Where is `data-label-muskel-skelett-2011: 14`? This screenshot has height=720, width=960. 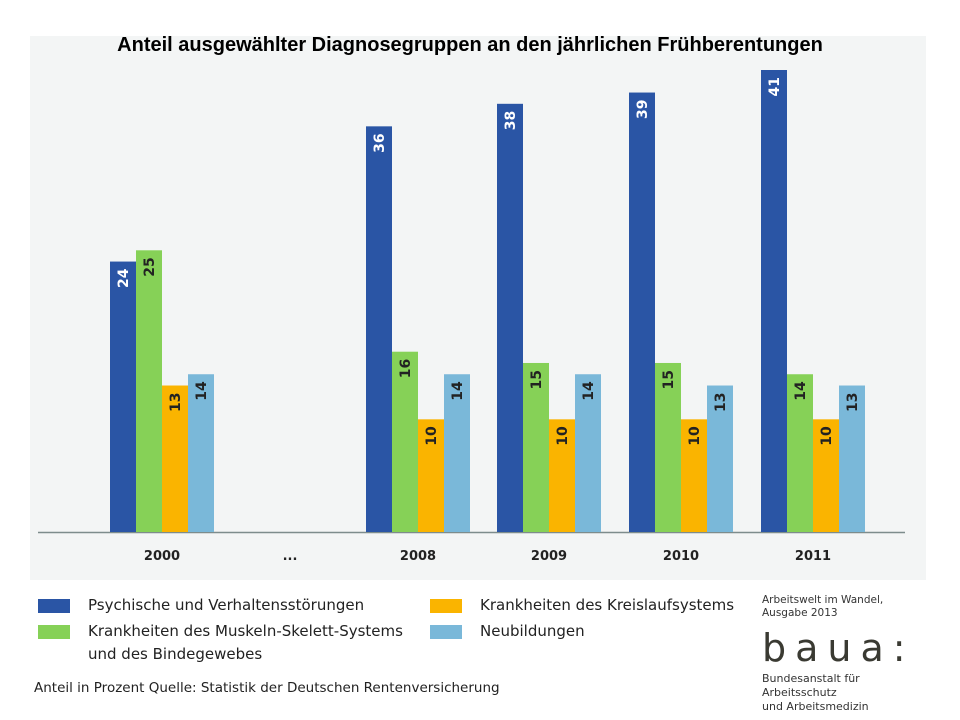
data-label-muskel-skelett-2011: 14 is located at coordinates (801, 391).